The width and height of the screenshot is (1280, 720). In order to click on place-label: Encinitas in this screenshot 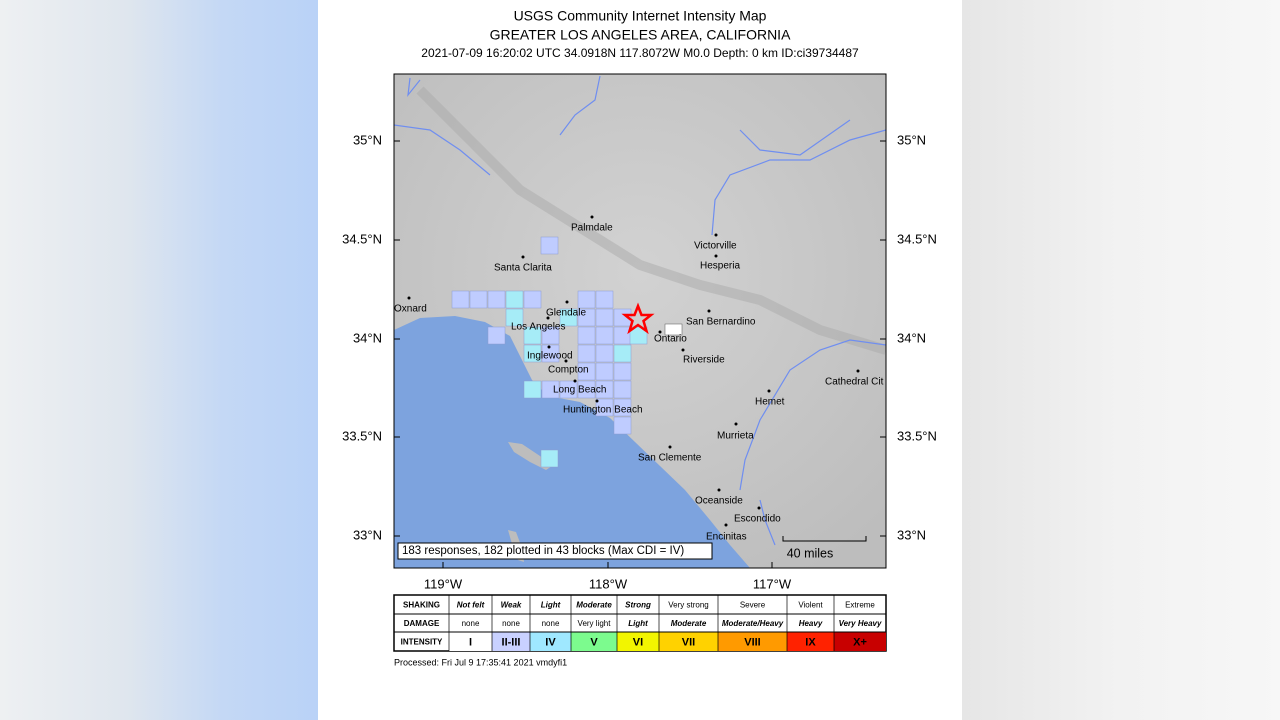, I will do `click(726, 537)`.